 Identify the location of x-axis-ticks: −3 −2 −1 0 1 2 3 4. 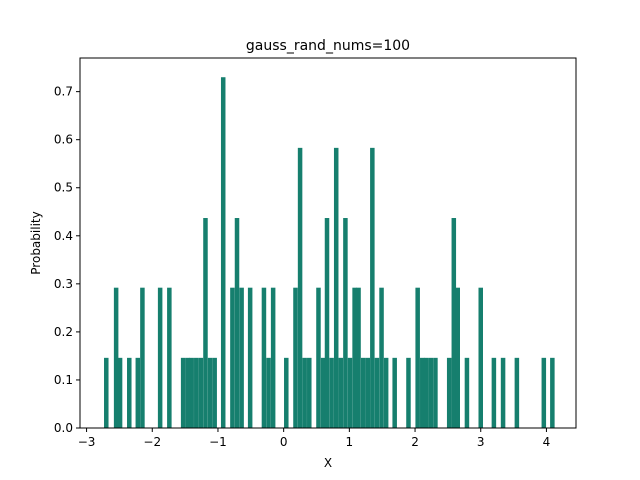
(314, 438).